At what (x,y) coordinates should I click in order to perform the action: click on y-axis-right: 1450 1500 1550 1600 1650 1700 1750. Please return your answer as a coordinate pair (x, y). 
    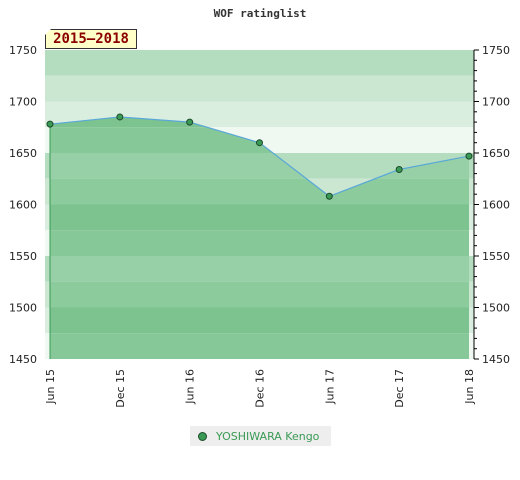
    Looking at the image, I should click on (496, 205).